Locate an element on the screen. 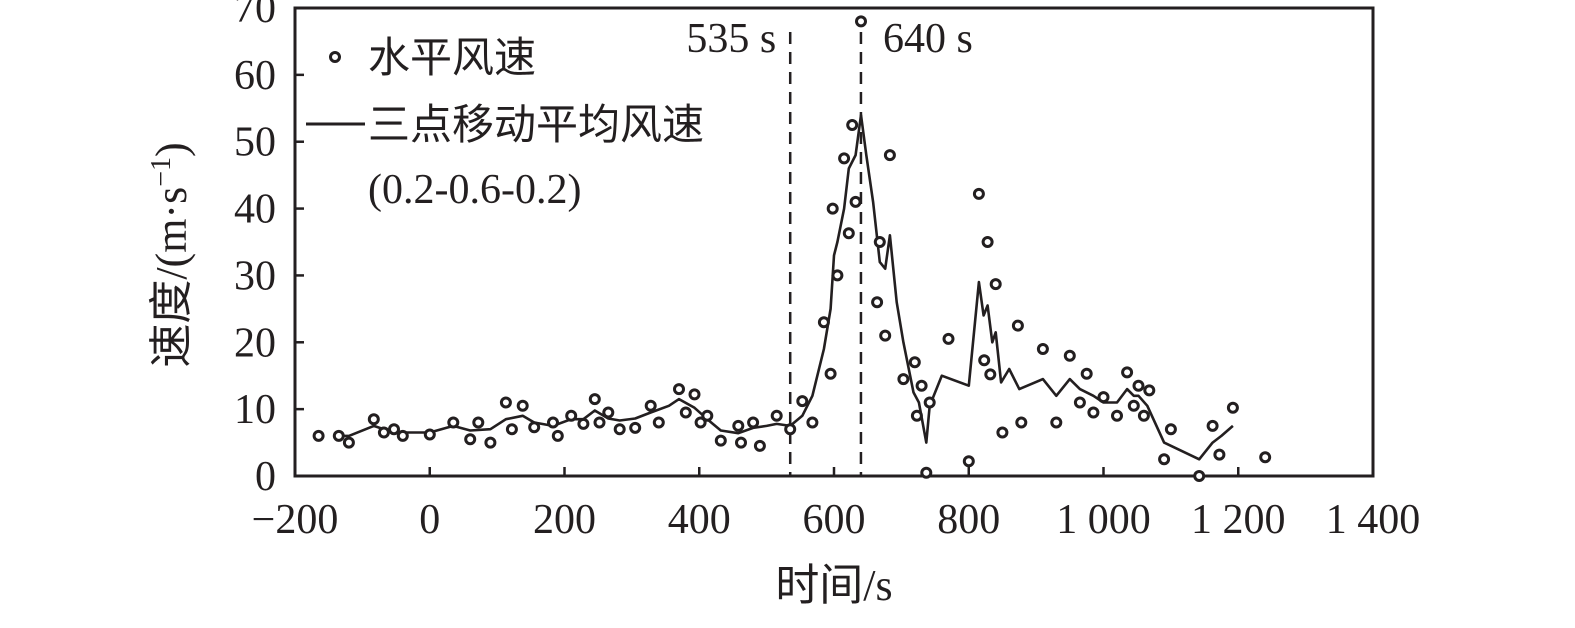  x-axis-title: 时间/s is located at coordinates (833, 585).